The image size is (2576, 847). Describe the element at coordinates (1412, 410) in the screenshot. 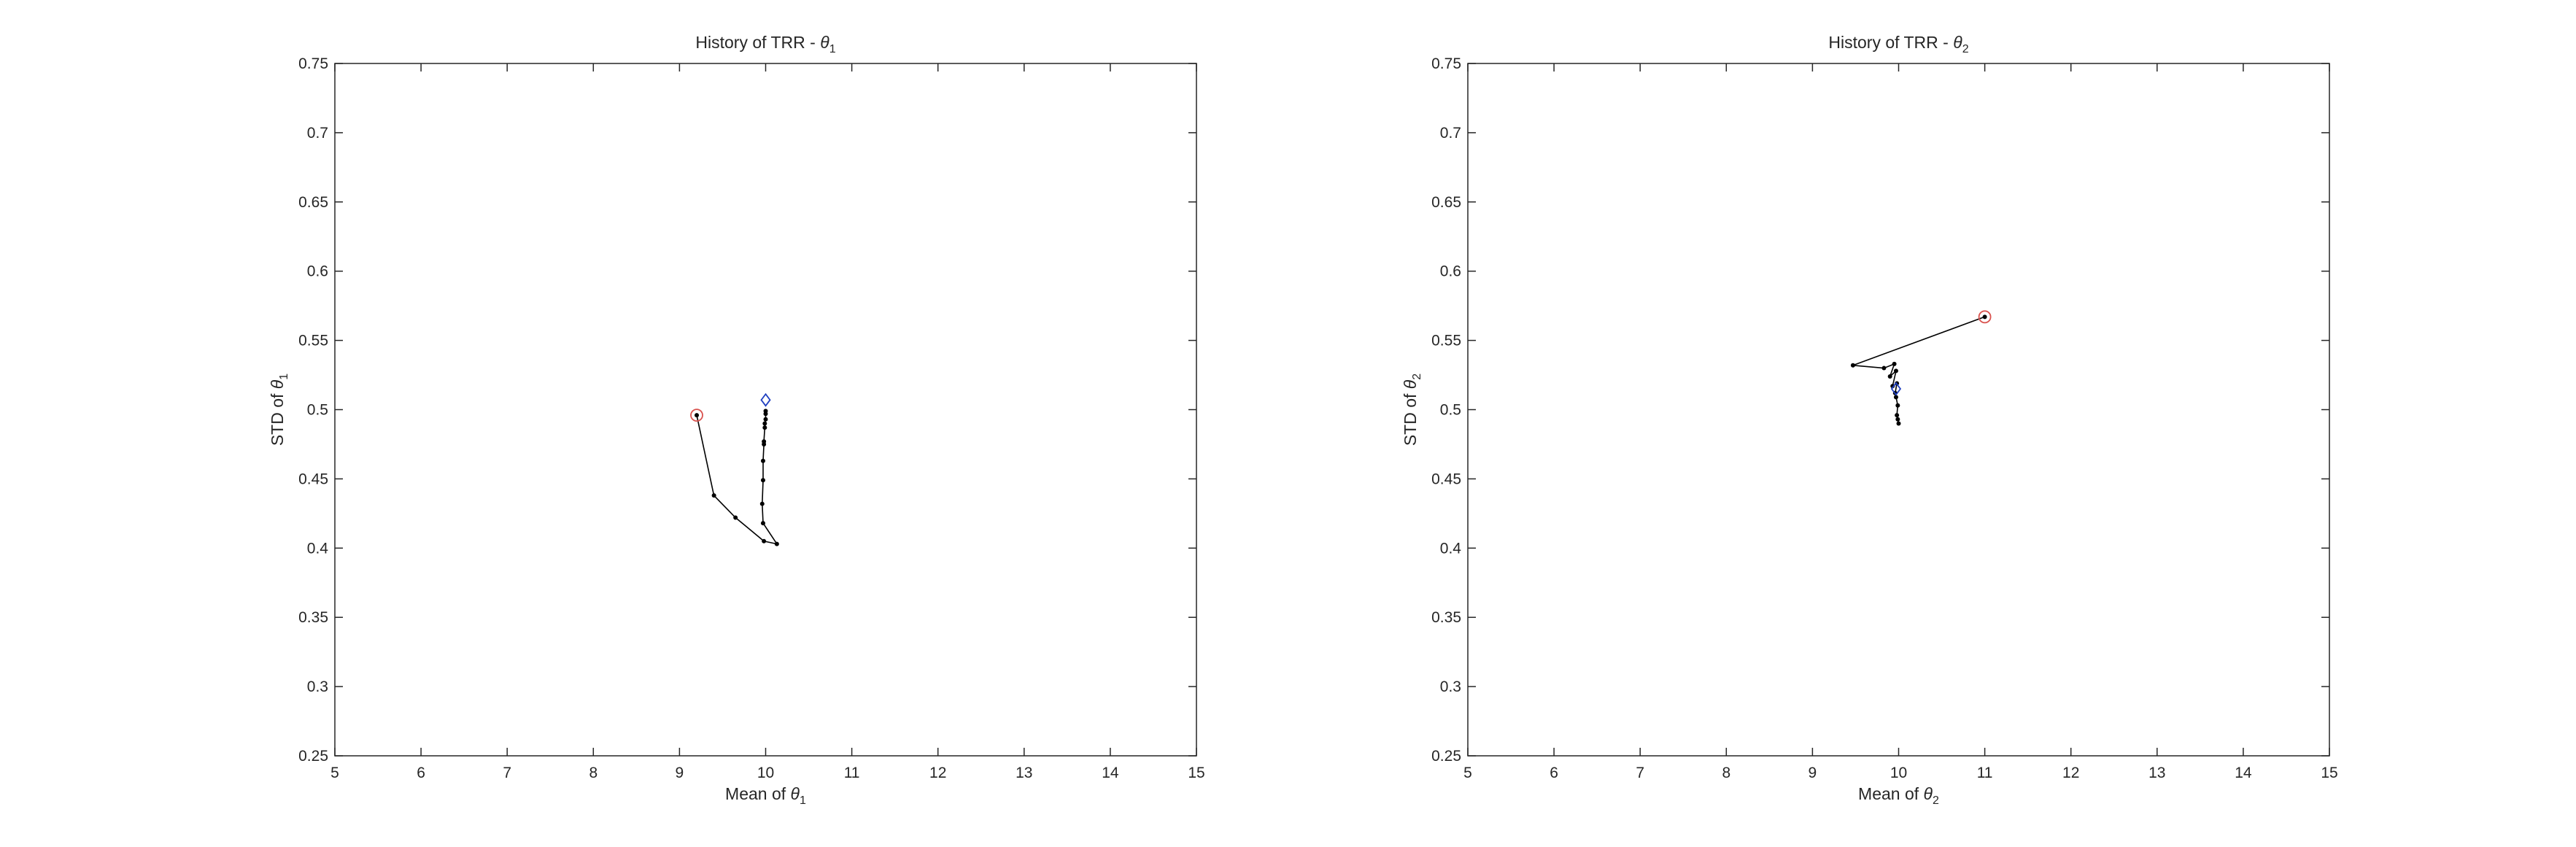

I see `y-axis-label: STD of θ2` at that location.